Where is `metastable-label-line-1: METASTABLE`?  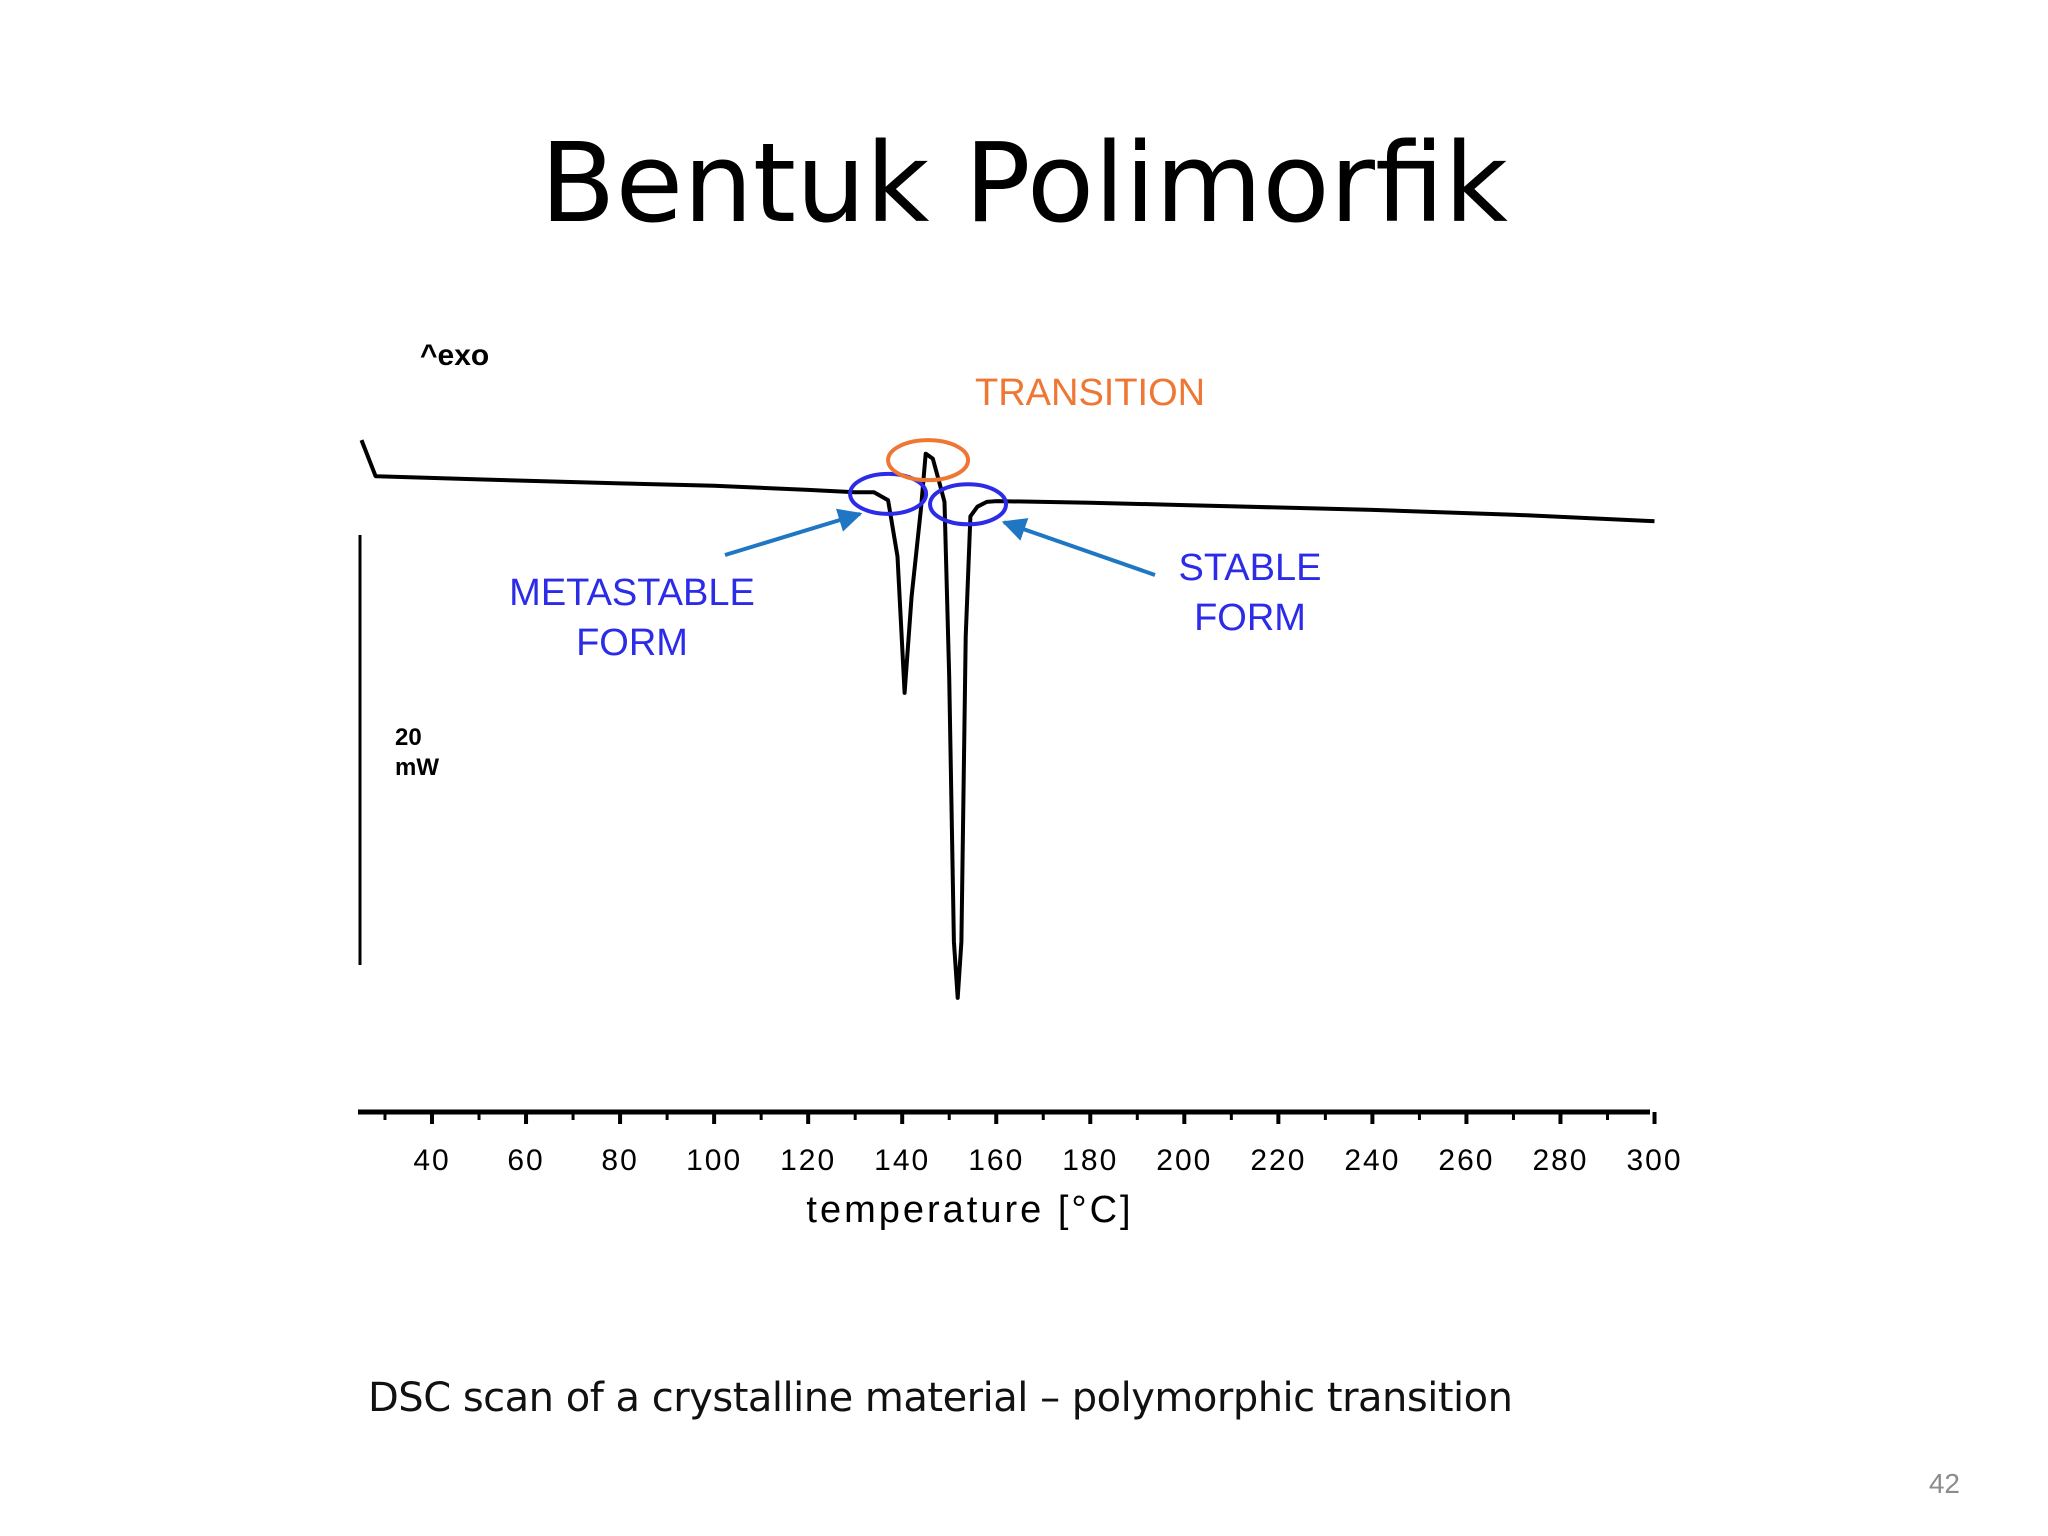 metastable-label-line-1: METASTABLE is located at coordinates (632, 593).